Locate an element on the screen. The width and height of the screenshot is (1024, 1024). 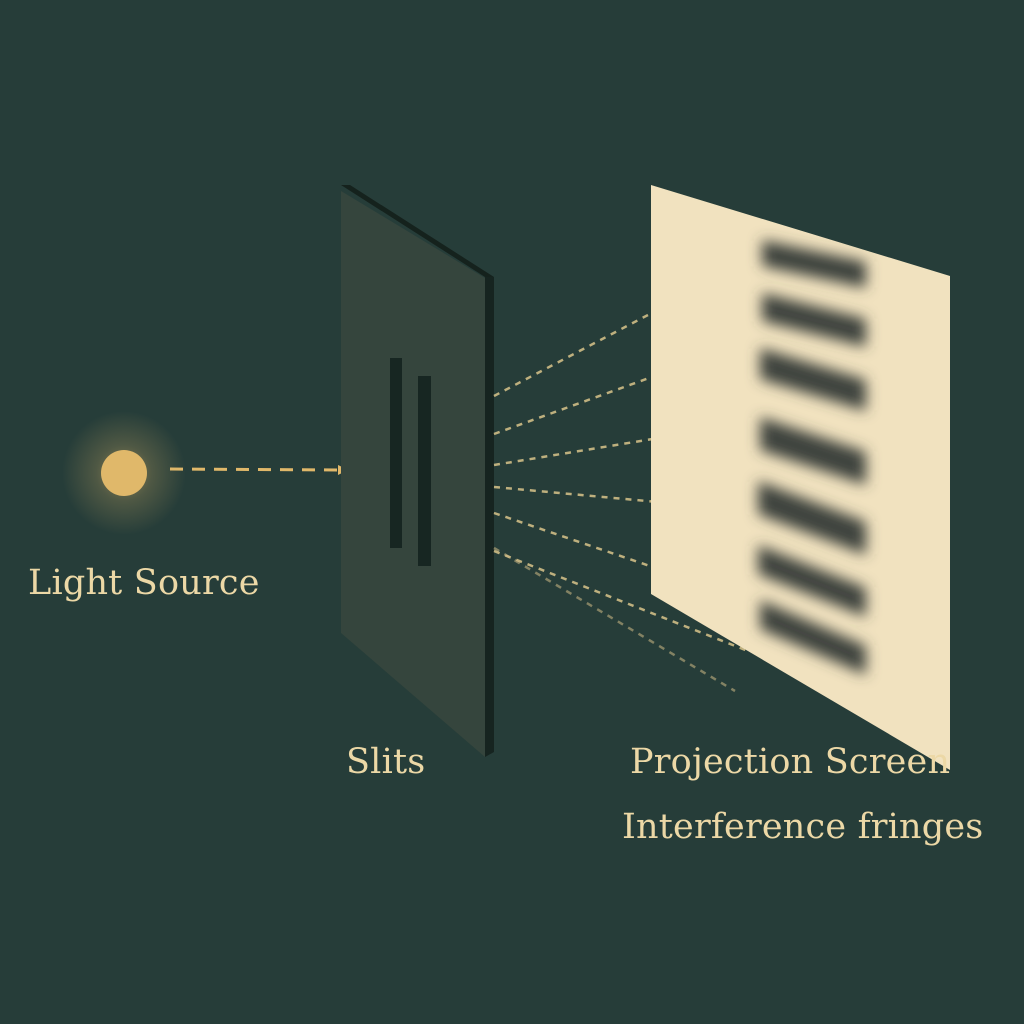
interference-fringes is located at coordinates (812, 457).